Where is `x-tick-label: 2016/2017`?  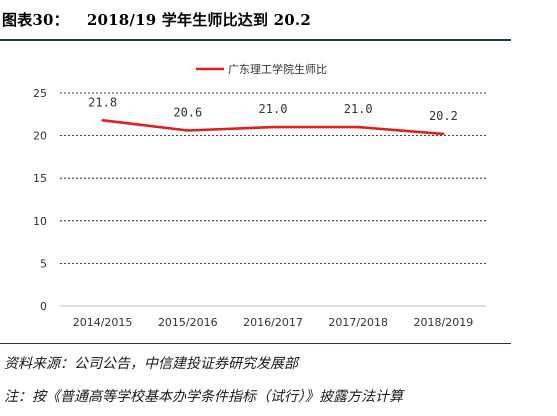 x-tick-label: 2016/2017 is located at coordinates (273, 322).